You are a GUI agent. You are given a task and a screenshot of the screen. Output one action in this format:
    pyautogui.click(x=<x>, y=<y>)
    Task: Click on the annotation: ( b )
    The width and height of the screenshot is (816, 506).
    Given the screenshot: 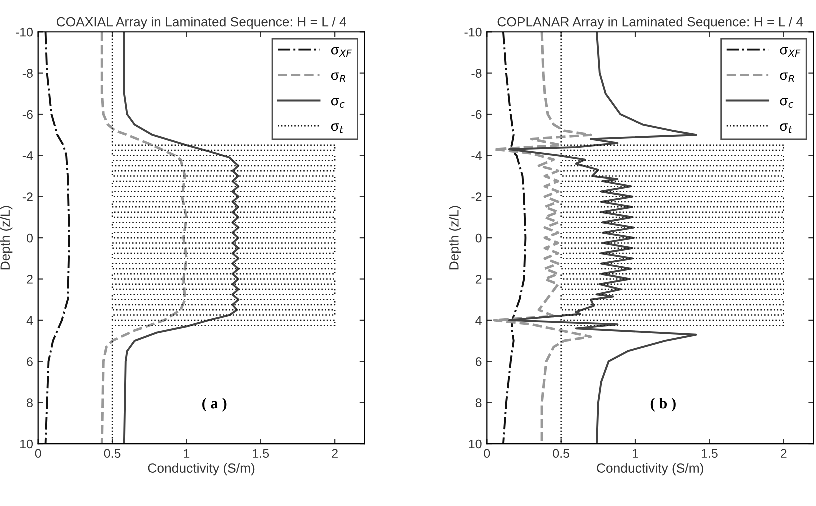 What is the action you would take?
    pyautogui.click(x=663, y=405)
    